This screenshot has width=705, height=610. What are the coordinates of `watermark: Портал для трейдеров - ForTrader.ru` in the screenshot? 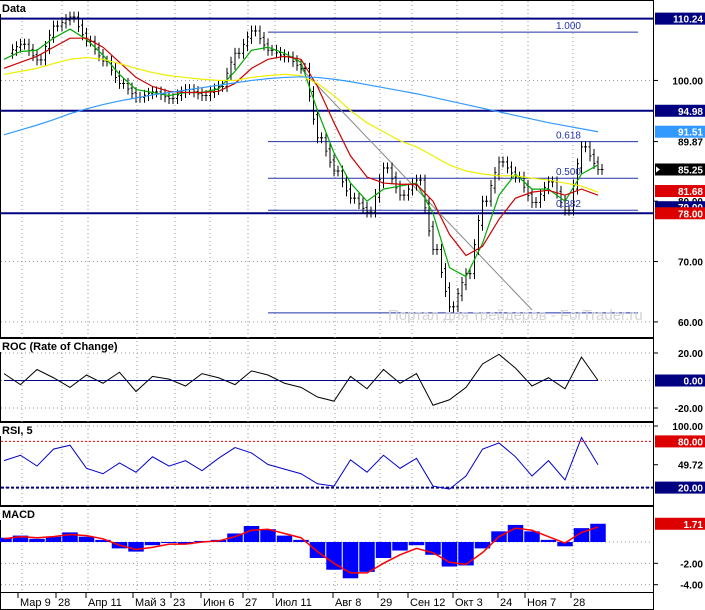 It's located at (515, 315).